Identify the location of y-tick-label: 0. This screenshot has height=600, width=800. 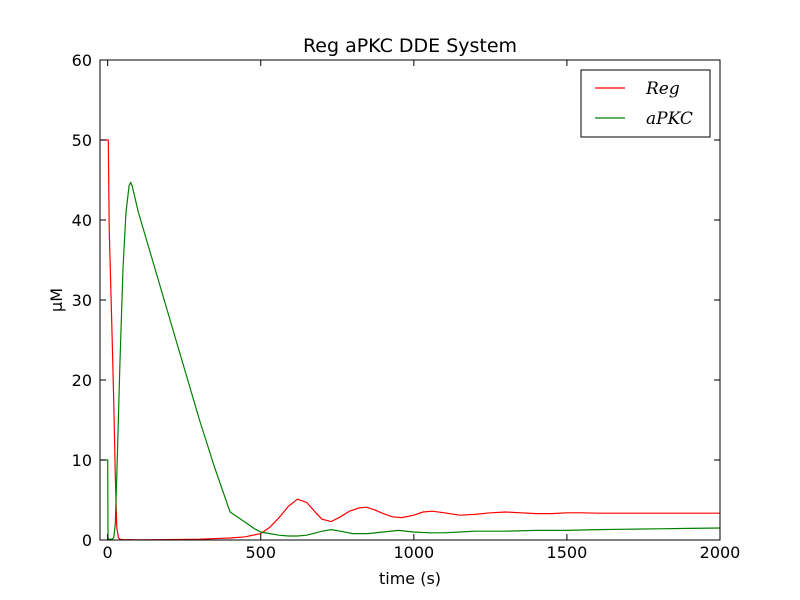
(87, 540).